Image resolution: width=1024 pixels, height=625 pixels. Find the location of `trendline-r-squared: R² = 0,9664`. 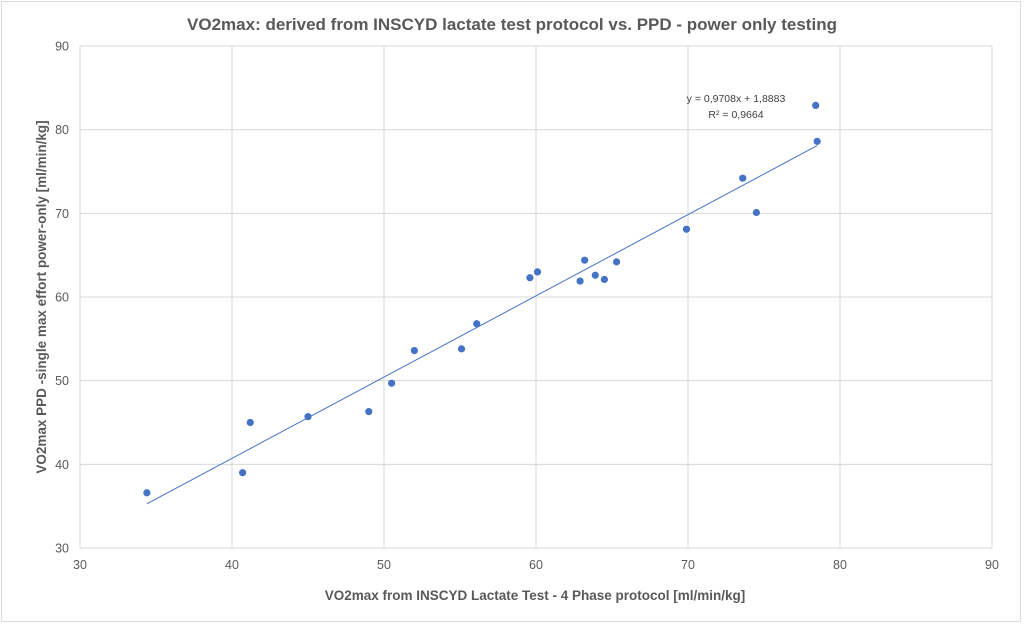

trendline-r-squared: R² = 0,9664 is located at coordinates (735, 115).